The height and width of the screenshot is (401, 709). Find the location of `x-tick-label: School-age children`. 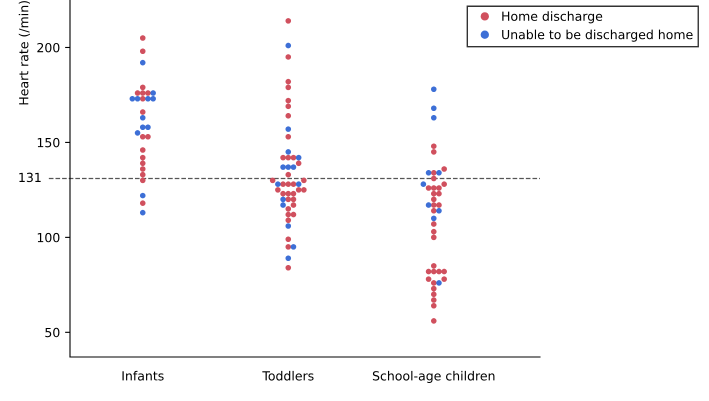

x-tick-label: School-age children is located at coordinates (433, 376).